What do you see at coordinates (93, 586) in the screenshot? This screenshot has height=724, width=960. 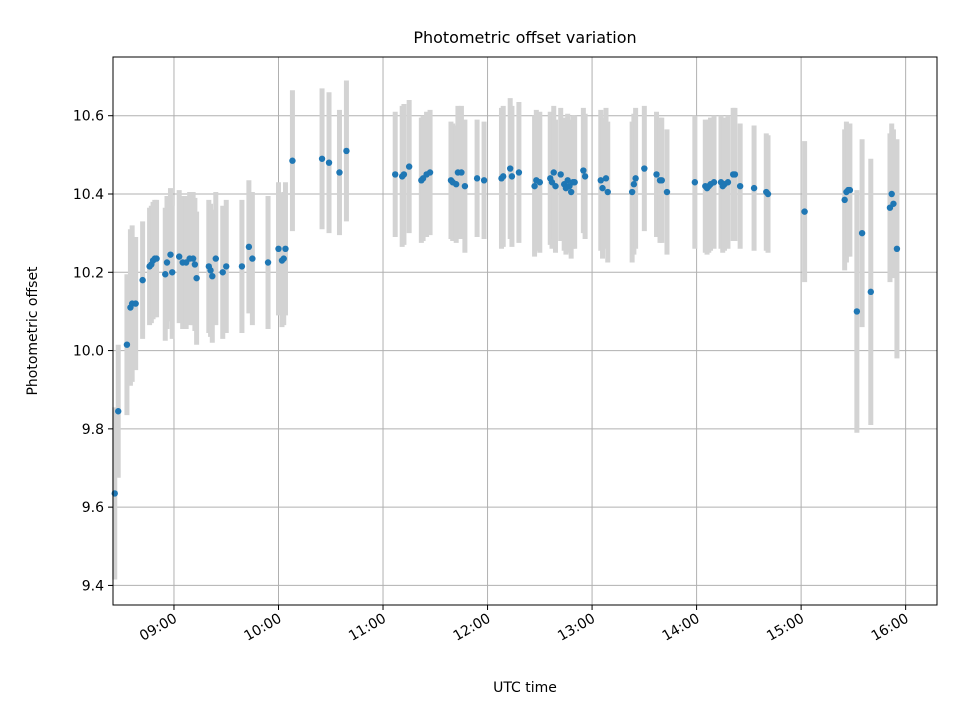 I see `y-tick-label: 9.4` at bounding box center [93, 586].